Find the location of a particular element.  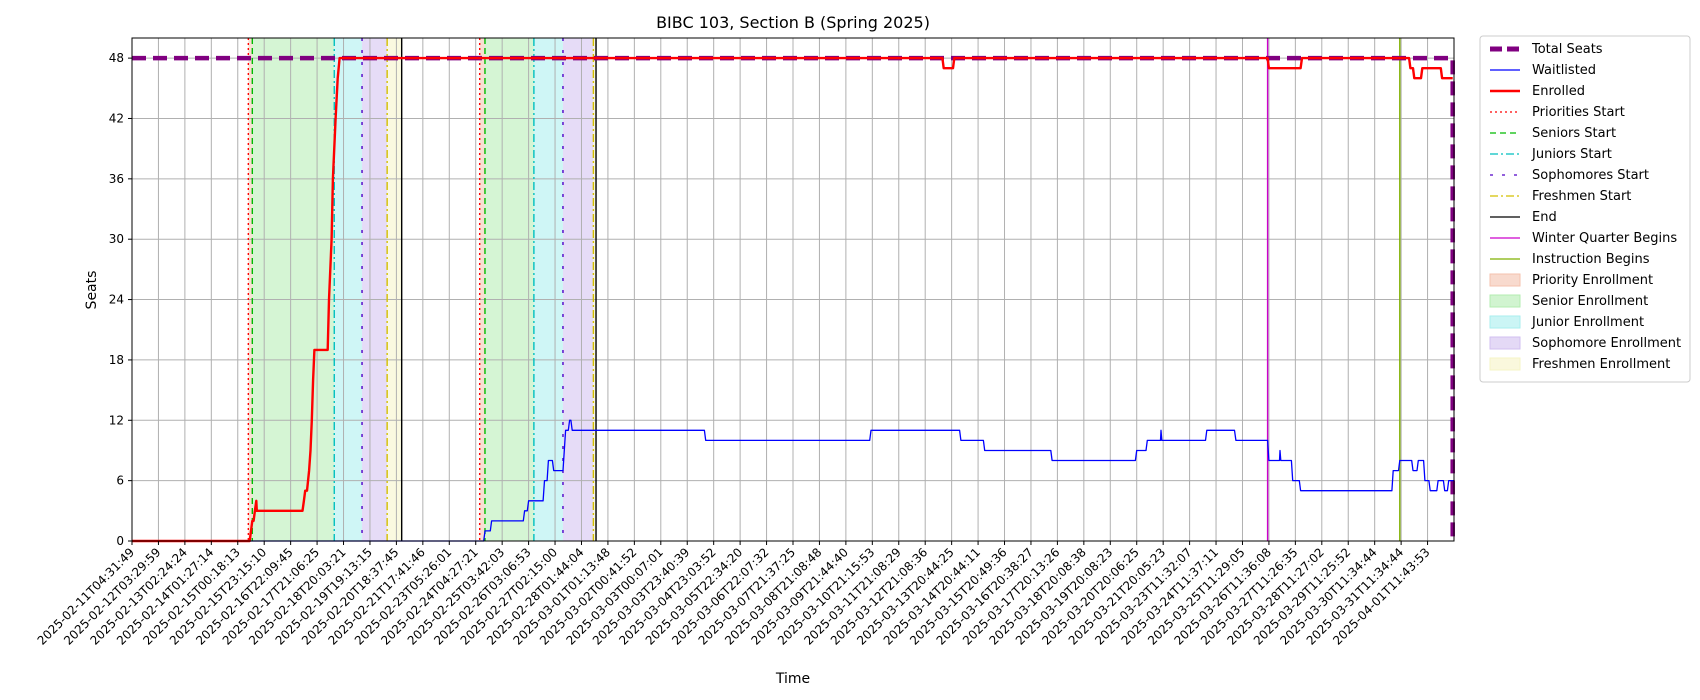

legend-box is located at coordinates (1585, 209).